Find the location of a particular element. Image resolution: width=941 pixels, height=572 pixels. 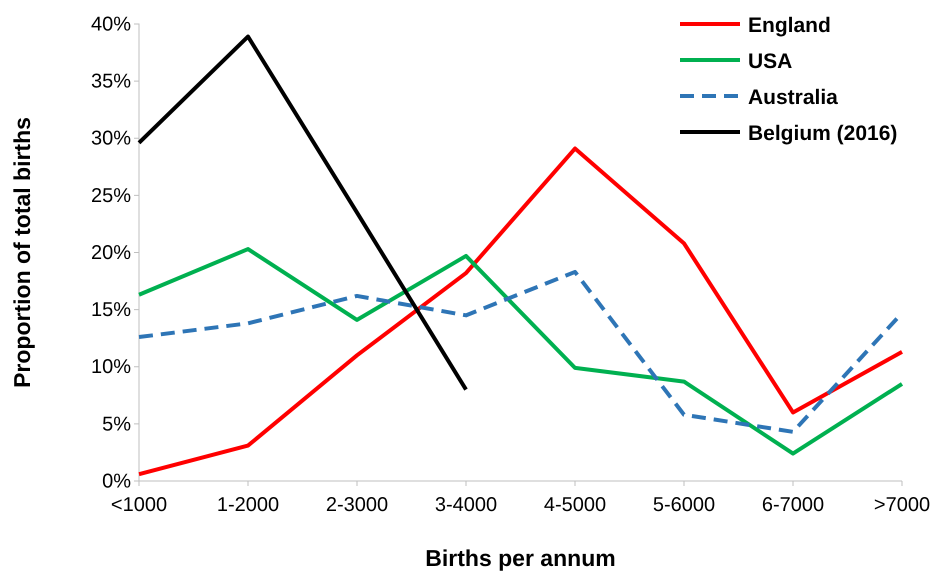

legend-label: Belgium (2016) is located at coordinates (823, 133).